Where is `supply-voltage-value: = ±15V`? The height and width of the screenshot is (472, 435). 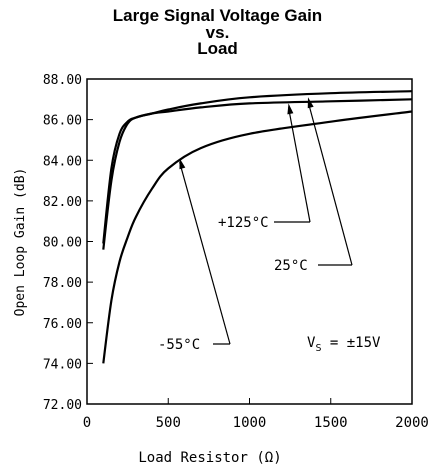
supply-voltage-value: = ±15V is located at coordinates (351, 343).